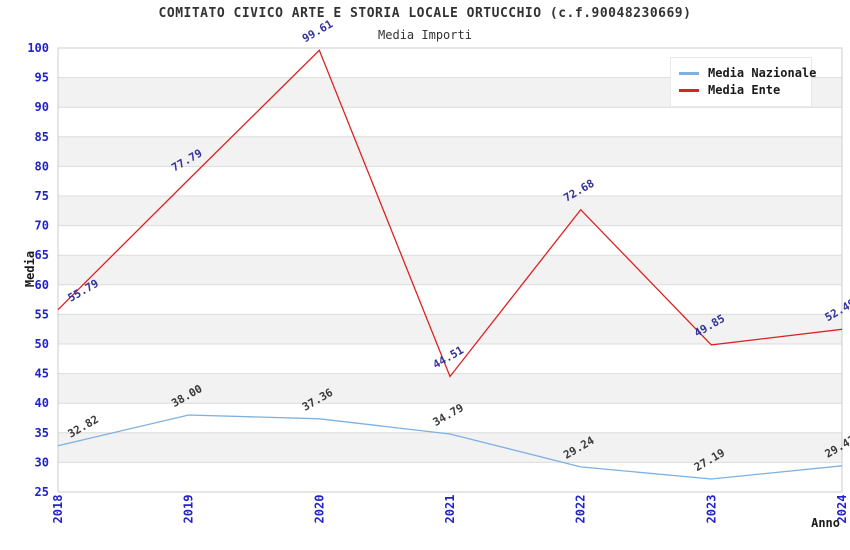 This screenshot has height=550, width=850. What do you see at coordinates (425, 35) in the screenshot?
I see `chart-subtitle: Media Importi` at bounding box center [425, 35].